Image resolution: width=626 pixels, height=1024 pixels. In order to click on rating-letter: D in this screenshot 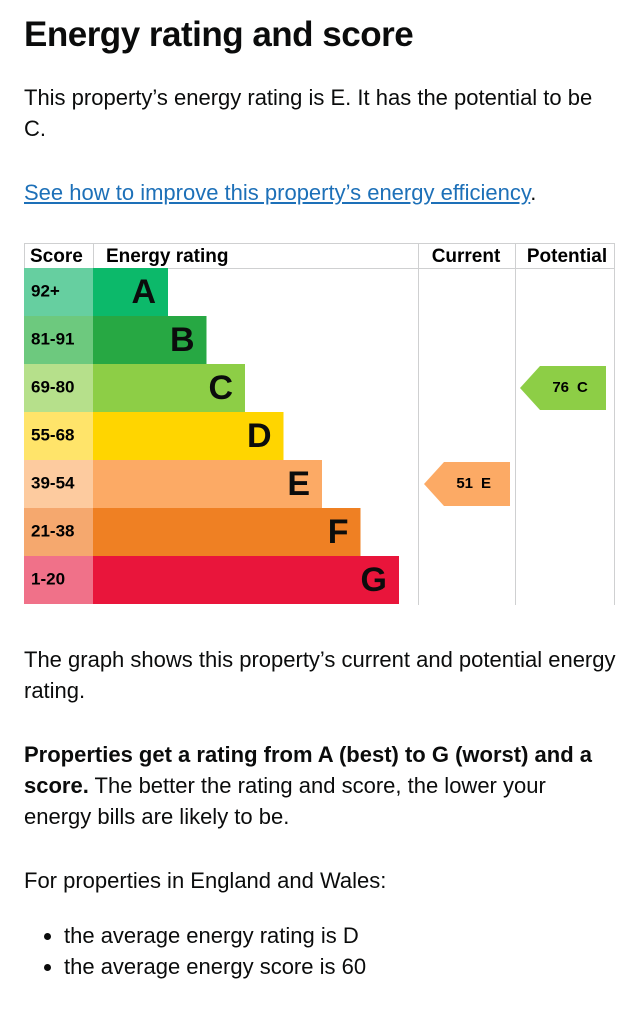, I will do `click(259, 436)`.